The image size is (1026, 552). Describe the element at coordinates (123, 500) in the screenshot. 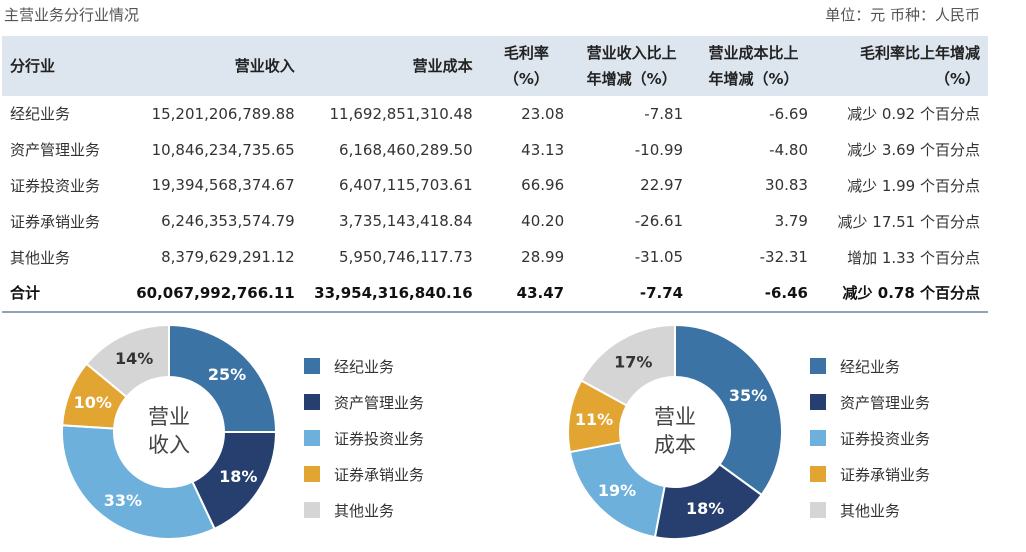

I see `slice-label: 33%` at that location.